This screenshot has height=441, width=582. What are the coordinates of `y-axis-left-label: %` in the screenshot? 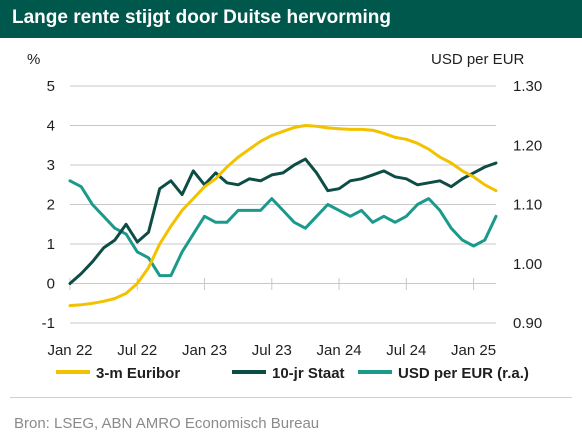 It's located at (33, 59).